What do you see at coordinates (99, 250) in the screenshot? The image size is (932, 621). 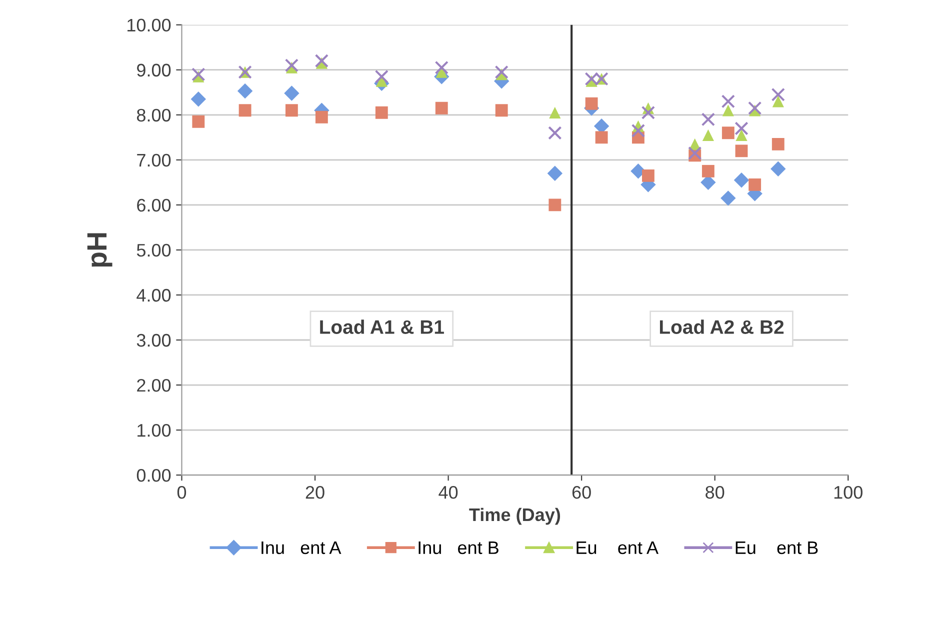 I see `y-axis-title: pH` at bounding box center [99, 250].